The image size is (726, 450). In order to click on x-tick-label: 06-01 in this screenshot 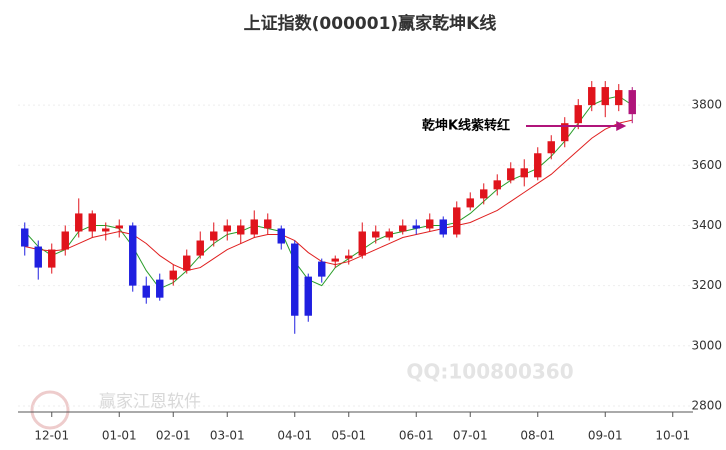, I will do `click(416, 436)`.